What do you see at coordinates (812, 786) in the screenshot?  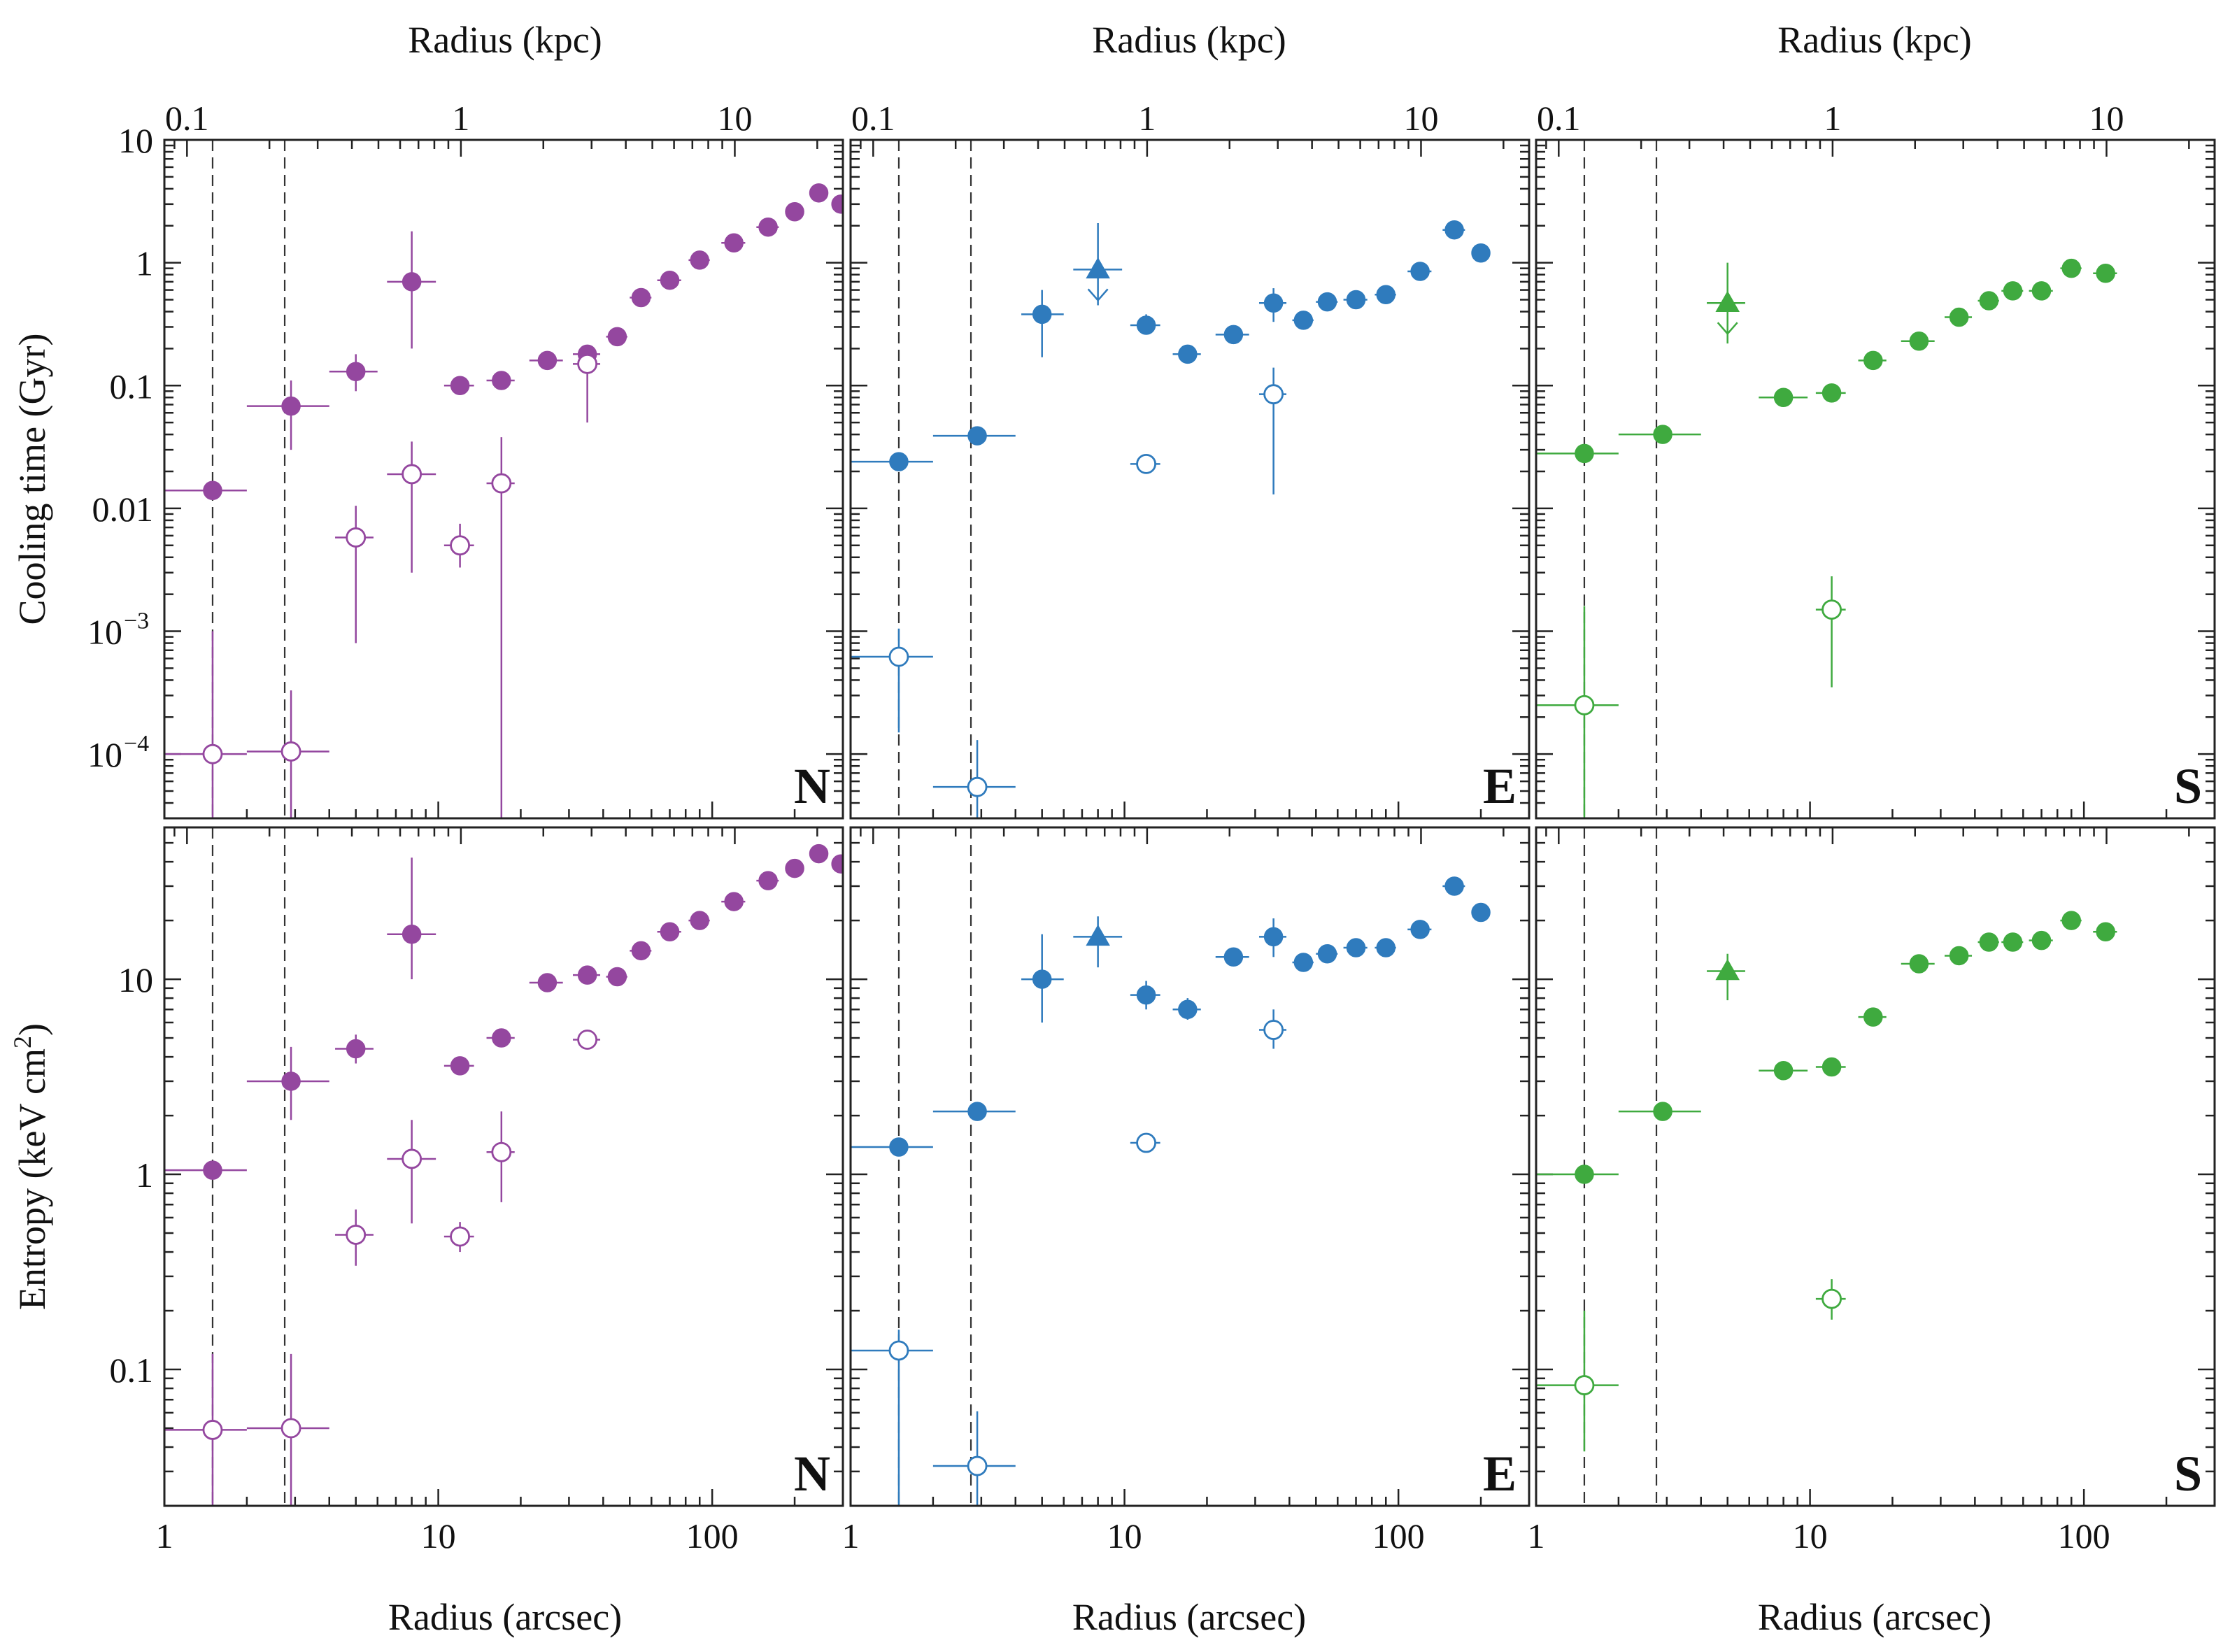 I see `panel-letter: N` at bounding box center [812, 786].